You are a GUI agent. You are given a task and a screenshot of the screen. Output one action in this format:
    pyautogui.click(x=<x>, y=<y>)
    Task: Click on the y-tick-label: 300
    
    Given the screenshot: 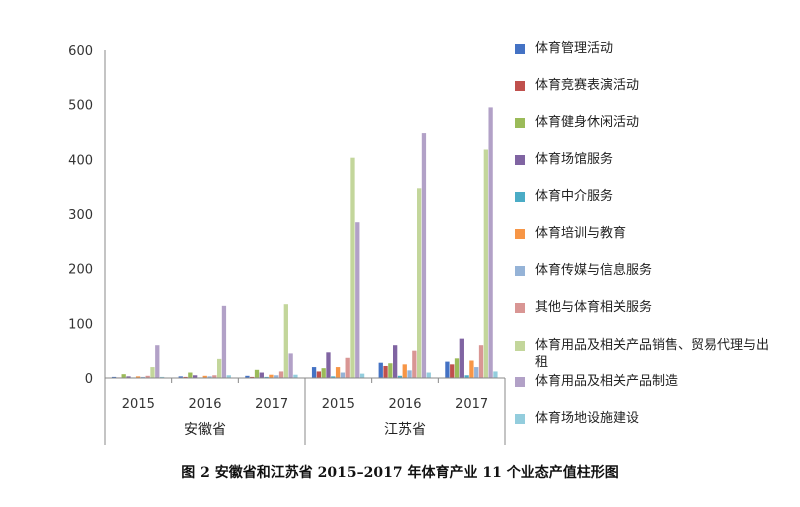 What is the action you would take?
    pyautogui.click(x=80, y=215)
    